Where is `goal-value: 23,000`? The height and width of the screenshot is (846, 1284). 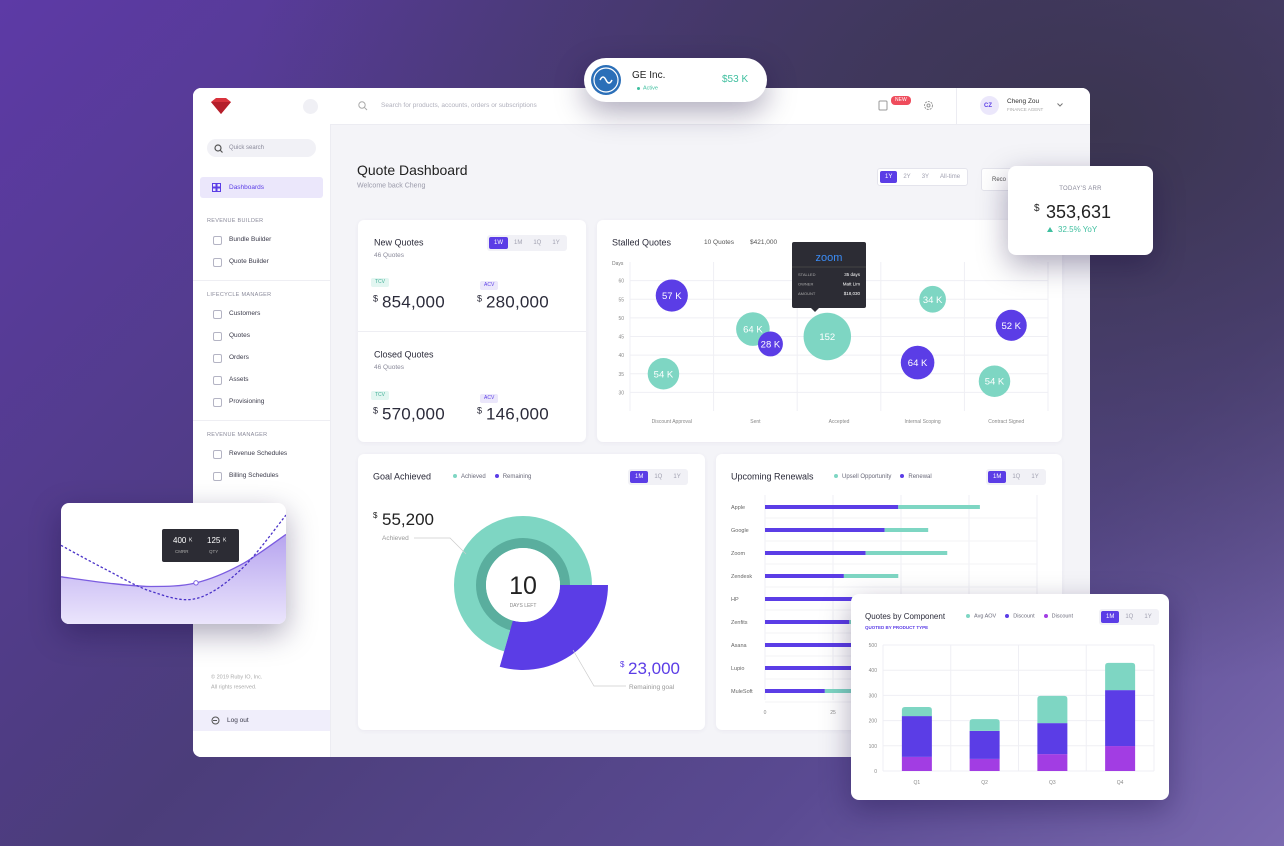 goal-value: 23,000 is located at coordinates (654, 668).